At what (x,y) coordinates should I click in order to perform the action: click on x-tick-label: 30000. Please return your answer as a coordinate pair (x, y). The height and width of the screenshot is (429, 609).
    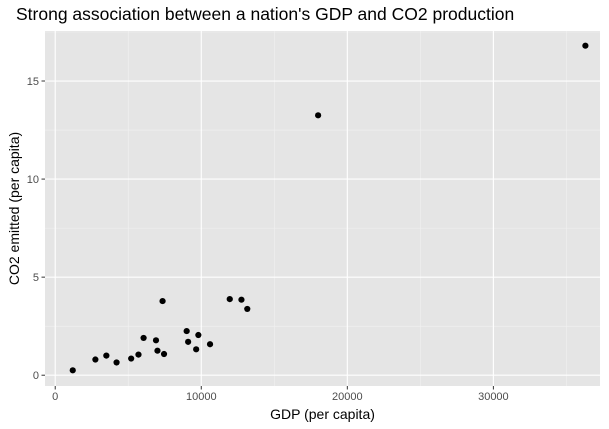
    Looking at the image, I should click on (493, 397).